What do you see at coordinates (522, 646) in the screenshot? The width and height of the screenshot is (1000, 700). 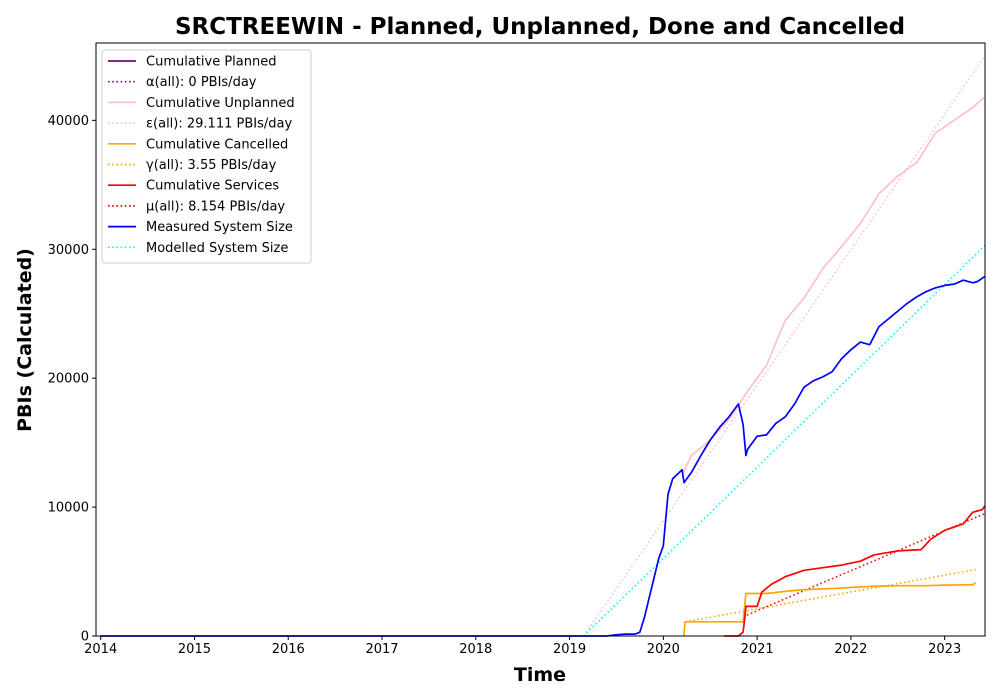 I see `x-axis-ticks: 2014 2015 2016 2017 2018 2019 2020 2021 2022 2023` at bounding box center [522, 646].